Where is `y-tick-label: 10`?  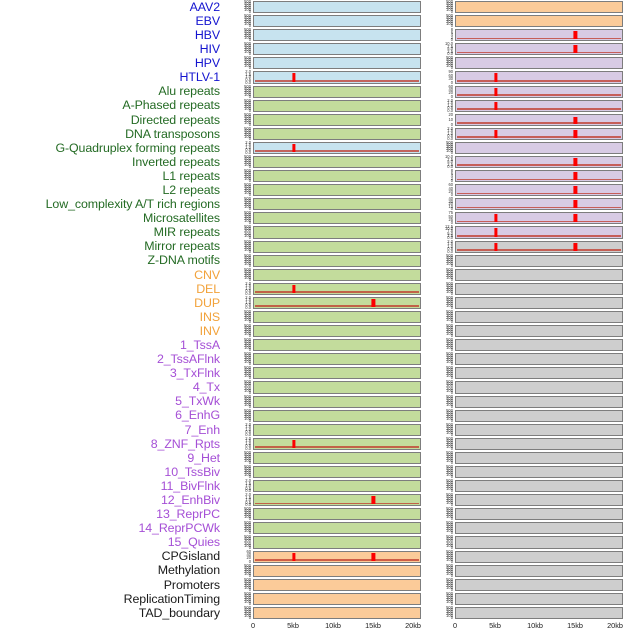
y-tick-label: 10 is located at coordinates (450, 206).